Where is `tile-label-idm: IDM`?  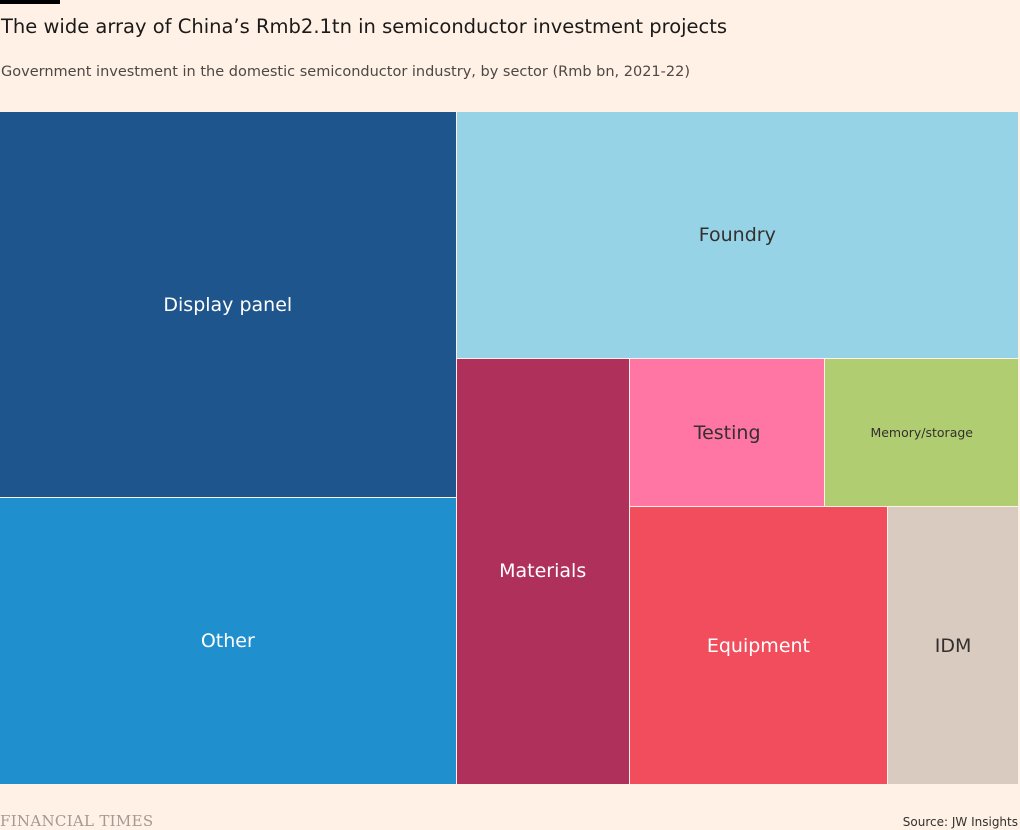
tile-label-idm: IDM is located at coordinates (953, 645).